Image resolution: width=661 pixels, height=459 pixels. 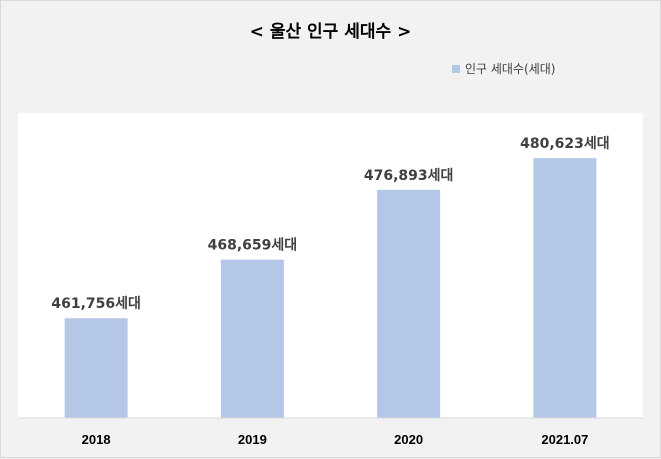 I want to click on bar-2021.07, so click(x=565, y=288).